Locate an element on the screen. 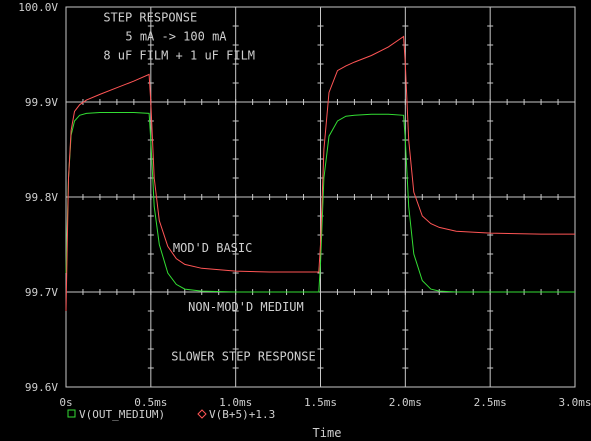  annotation-text: 8 uF FILM + 1 uF FILM is located at coordinates (179, 55).